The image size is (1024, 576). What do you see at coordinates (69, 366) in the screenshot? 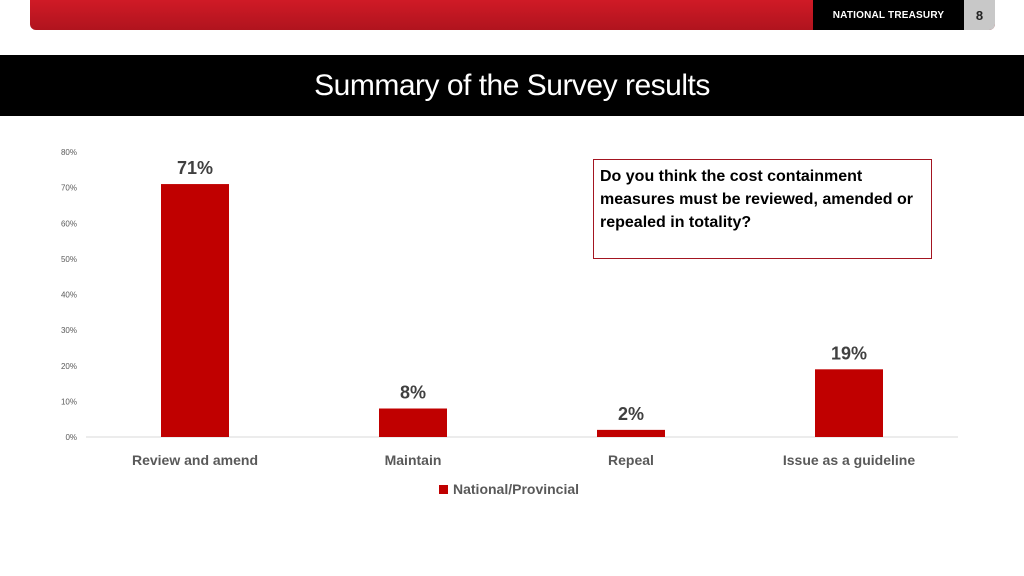
I see `y-tick-label: 20%` at bounding box center [69, 366].